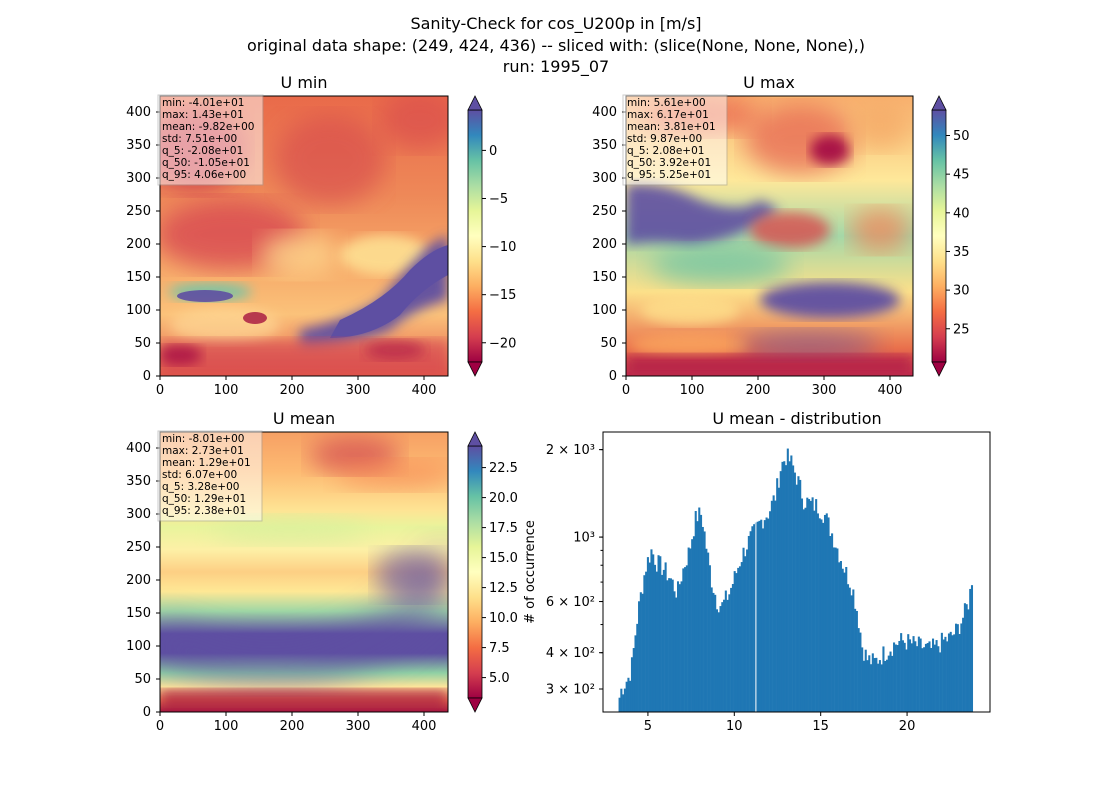  What do you see at coordinates (304, 236) in the screenshot?
I see `heatmap-u-min` at bounding box center [304, 236].